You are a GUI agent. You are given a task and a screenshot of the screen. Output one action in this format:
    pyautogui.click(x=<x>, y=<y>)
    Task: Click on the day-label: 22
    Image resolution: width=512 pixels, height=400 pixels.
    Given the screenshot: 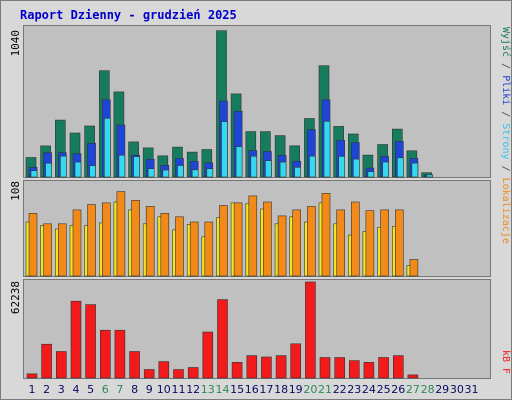 What is the action you would take?
    pyautogui.click(x=340, y=389)
    